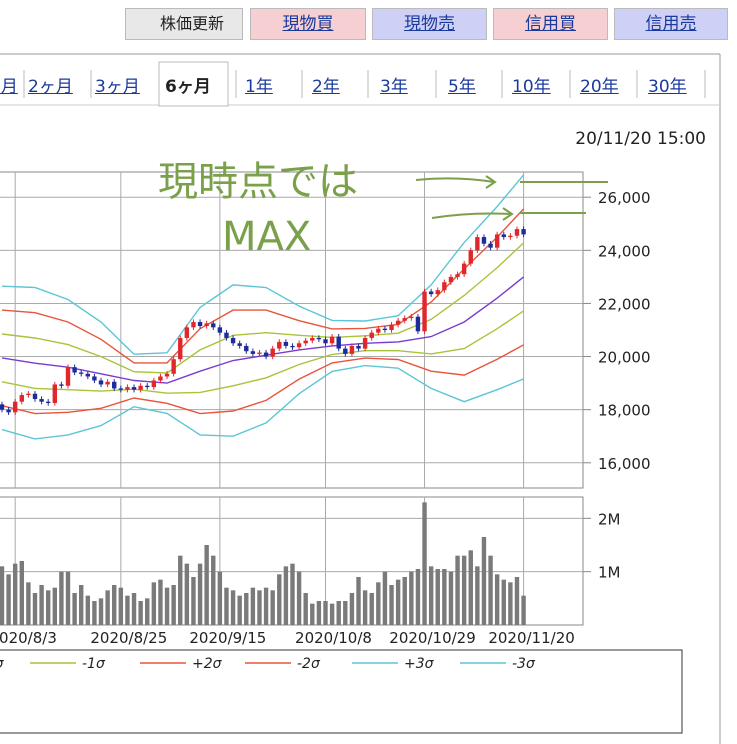 The height and width of the screenshot is (744, 737). I want to click on x-tick-label: 2020/10/8, so click(333, 638).